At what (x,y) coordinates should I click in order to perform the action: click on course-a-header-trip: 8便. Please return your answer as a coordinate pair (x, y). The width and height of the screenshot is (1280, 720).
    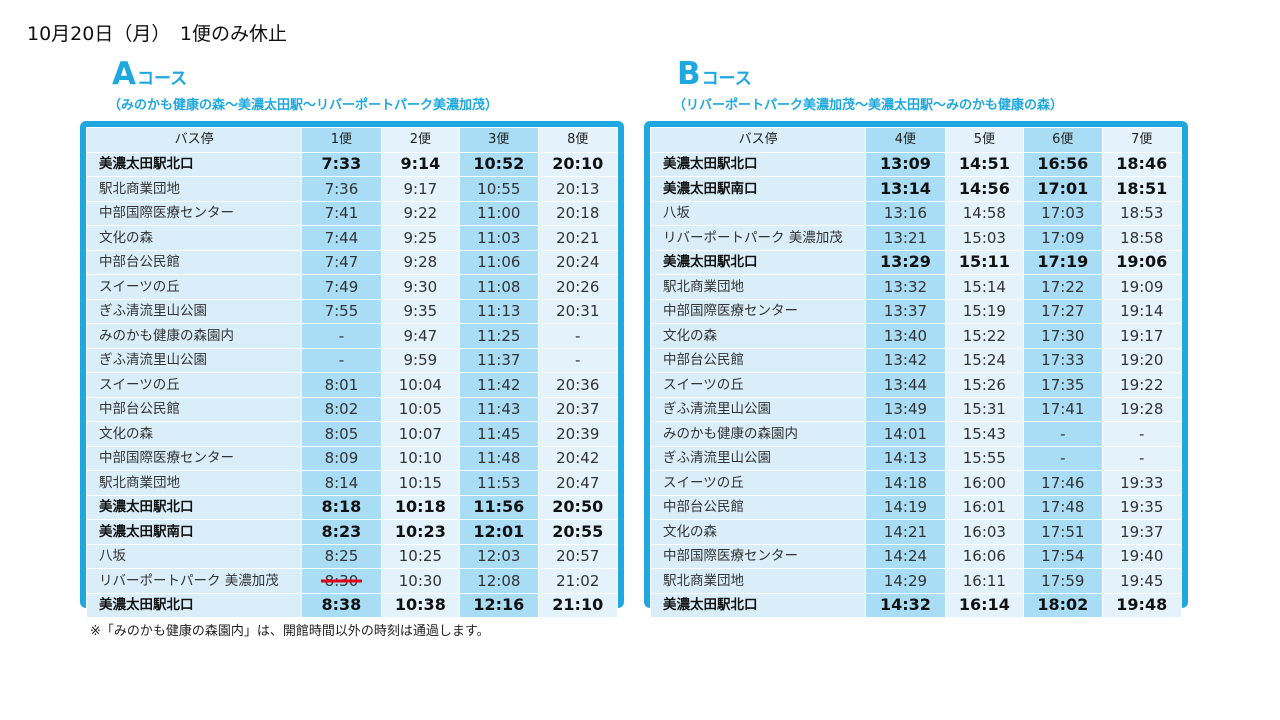
    Looking at the image, I should click on (578, 140).